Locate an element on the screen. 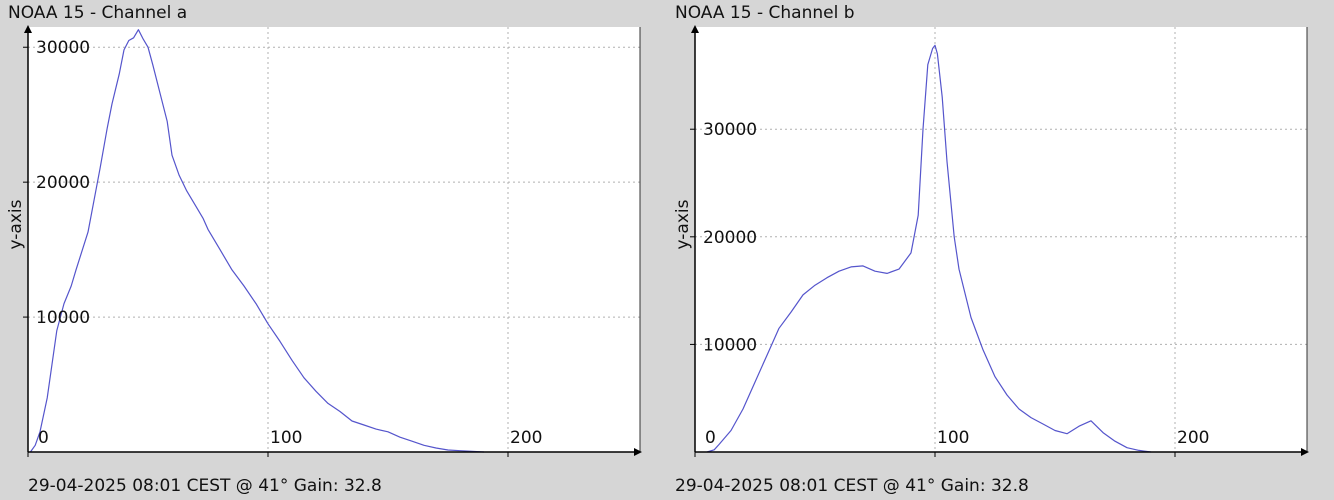 This screenshot has height=500, width=1334. chart-title: NOAA 15 - Channel b is located at coordinates (765, 13).